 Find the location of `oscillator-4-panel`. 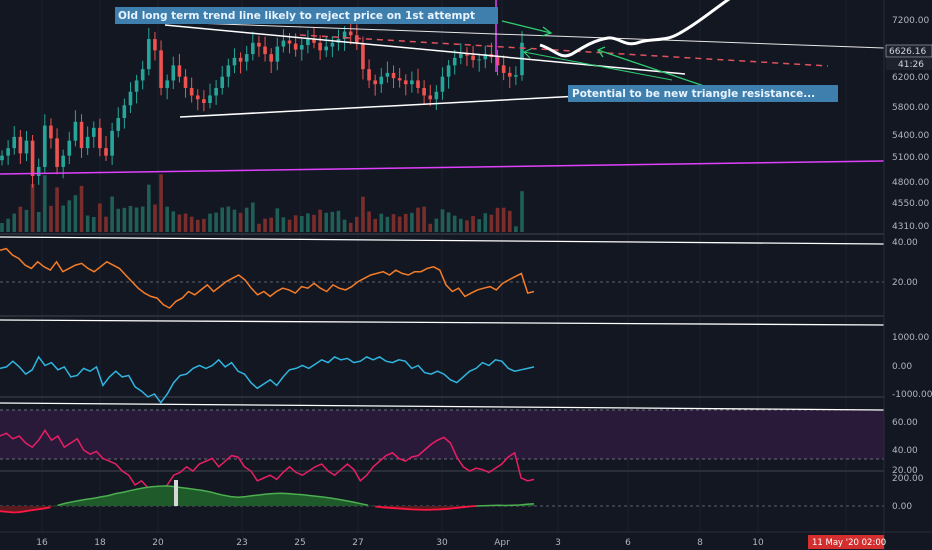

oscillator-4-panel is located at coordinates (442, 497).